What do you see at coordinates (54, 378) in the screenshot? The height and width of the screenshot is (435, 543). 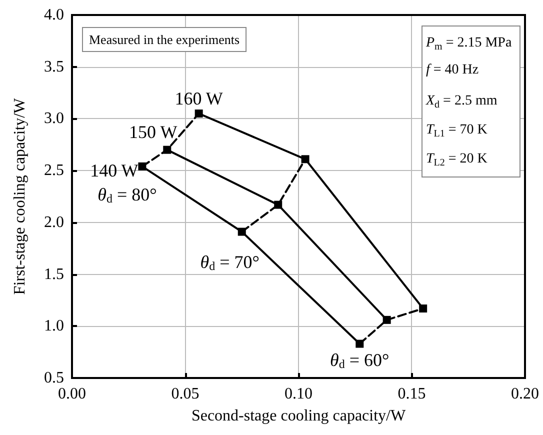 I see `y-tick-label: 0.5` at bounding box center [54, 378].